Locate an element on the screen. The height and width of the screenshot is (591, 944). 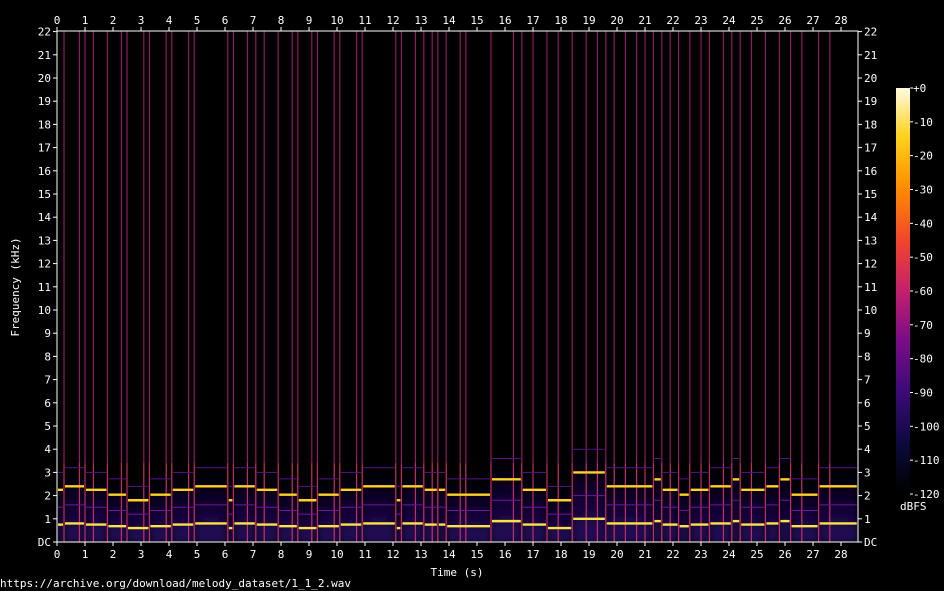
colorbar-tick-label-5: -50 is located at coordinates (923, 257).